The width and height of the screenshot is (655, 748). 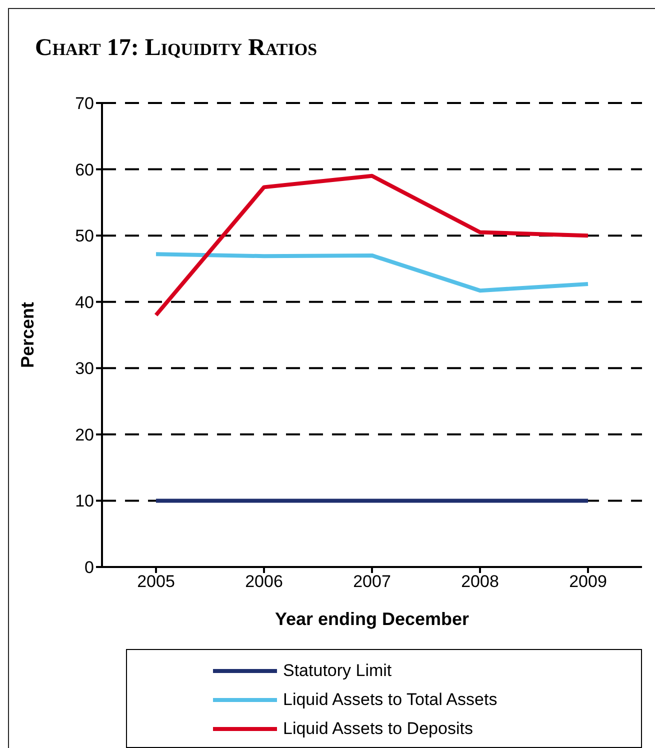 I want to click on x-tick-label: 2009, so click(x=588, y=582).